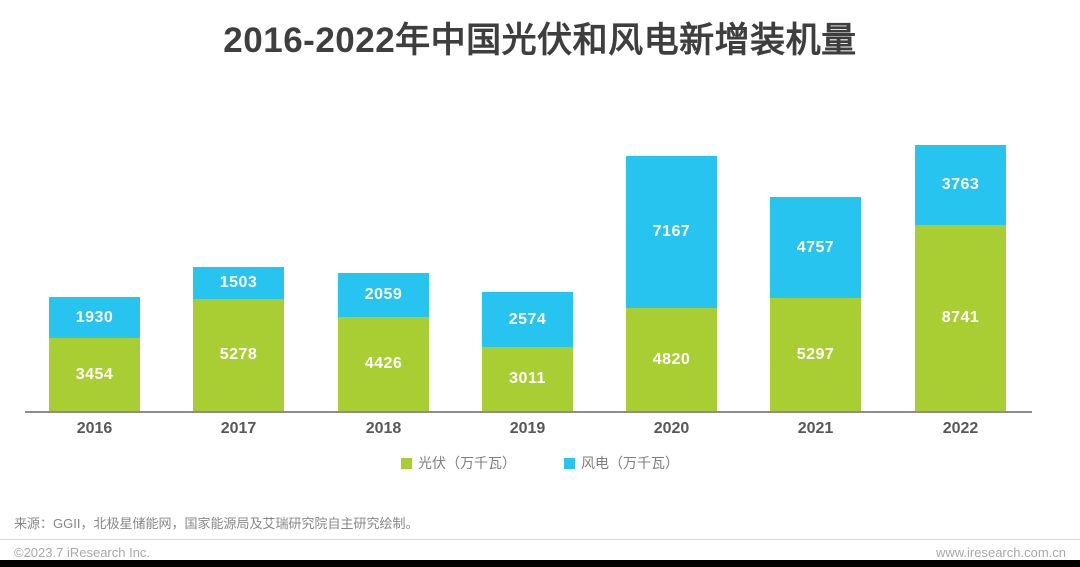 The width and height of the screenshot is (1080, 567). I want to click on bar-2022: 3763 8741, so click(960, 278).